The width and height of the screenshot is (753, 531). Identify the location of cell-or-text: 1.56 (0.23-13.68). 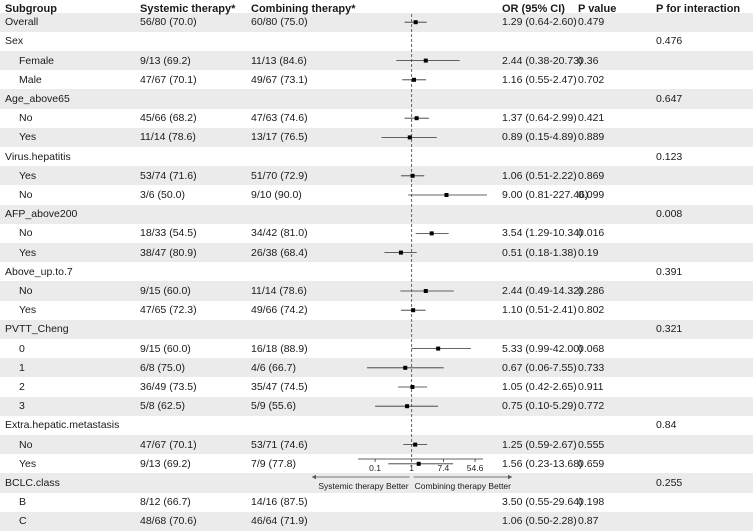
(542, 463).